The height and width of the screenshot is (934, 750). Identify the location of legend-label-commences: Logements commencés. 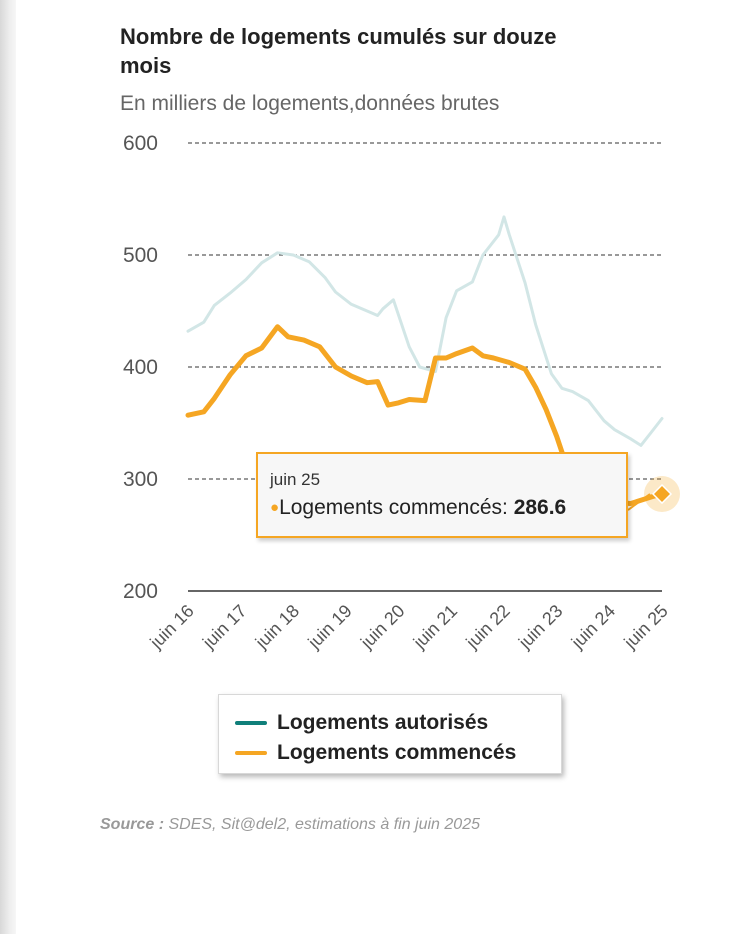
(397, 752).